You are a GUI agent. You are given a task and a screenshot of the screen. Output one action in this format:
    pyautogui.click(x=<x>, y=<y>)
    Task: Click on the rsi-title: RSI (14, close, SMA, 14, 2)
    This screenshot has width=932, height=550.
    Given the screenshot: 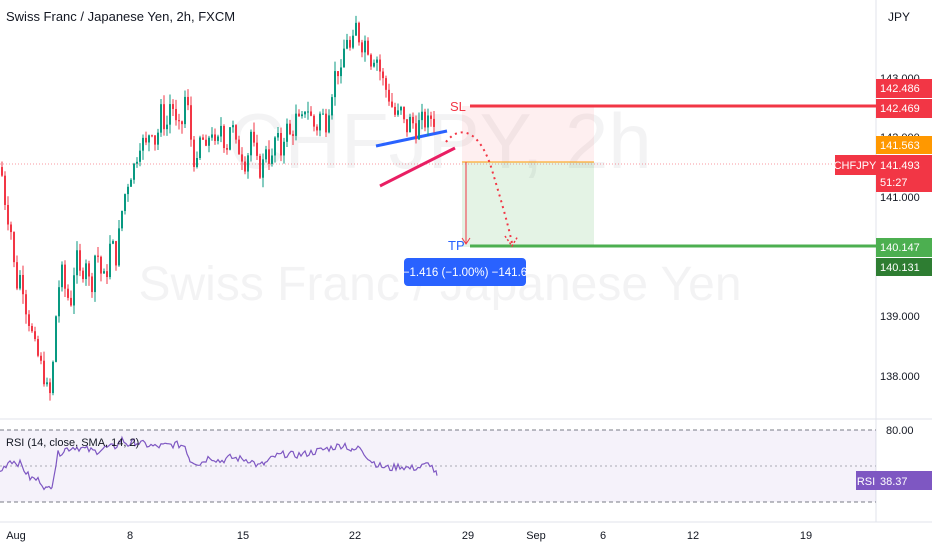 What is the action you would take?
    pyautogui.click(x=72, y=443)
    